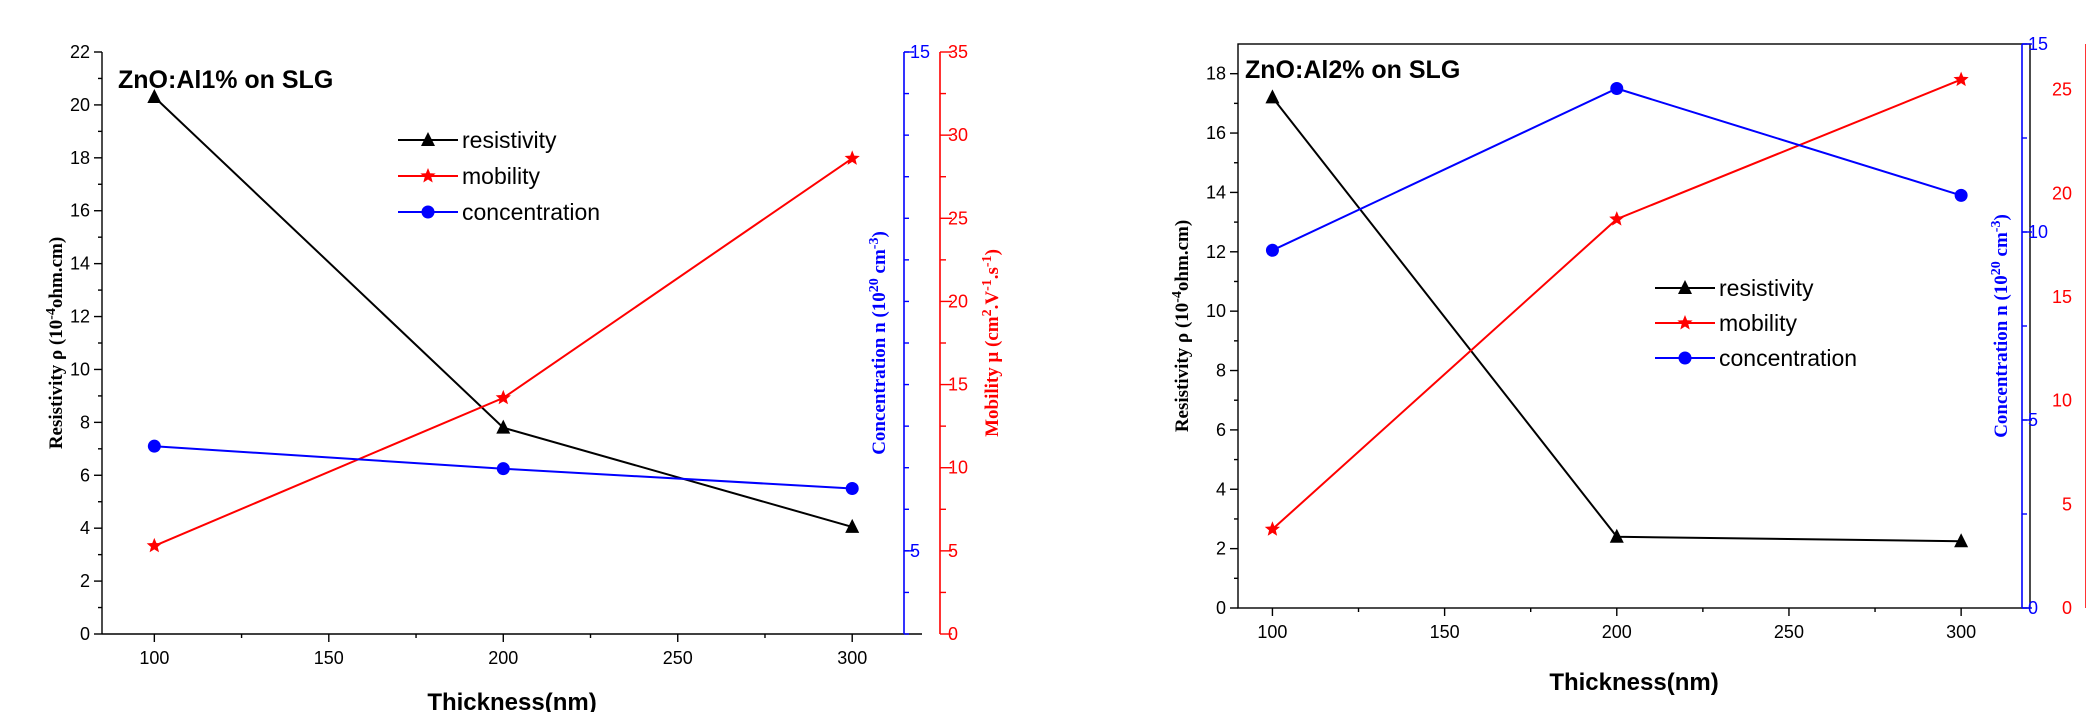  I want to click on left-tick-label: 22, so click(80, 52).